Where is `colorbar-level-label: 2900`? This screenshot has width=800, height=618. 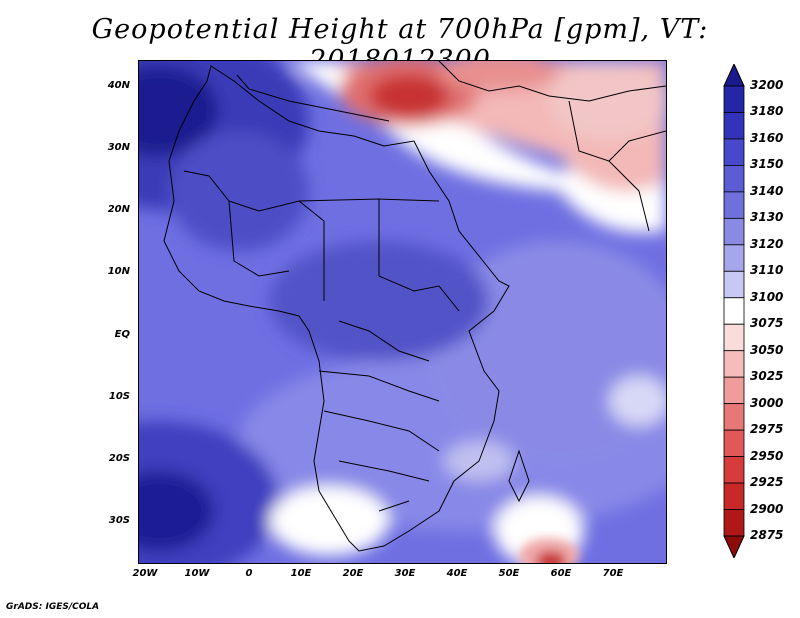
colorbar-level-label: 2900 is located at coordinates (767, 508).